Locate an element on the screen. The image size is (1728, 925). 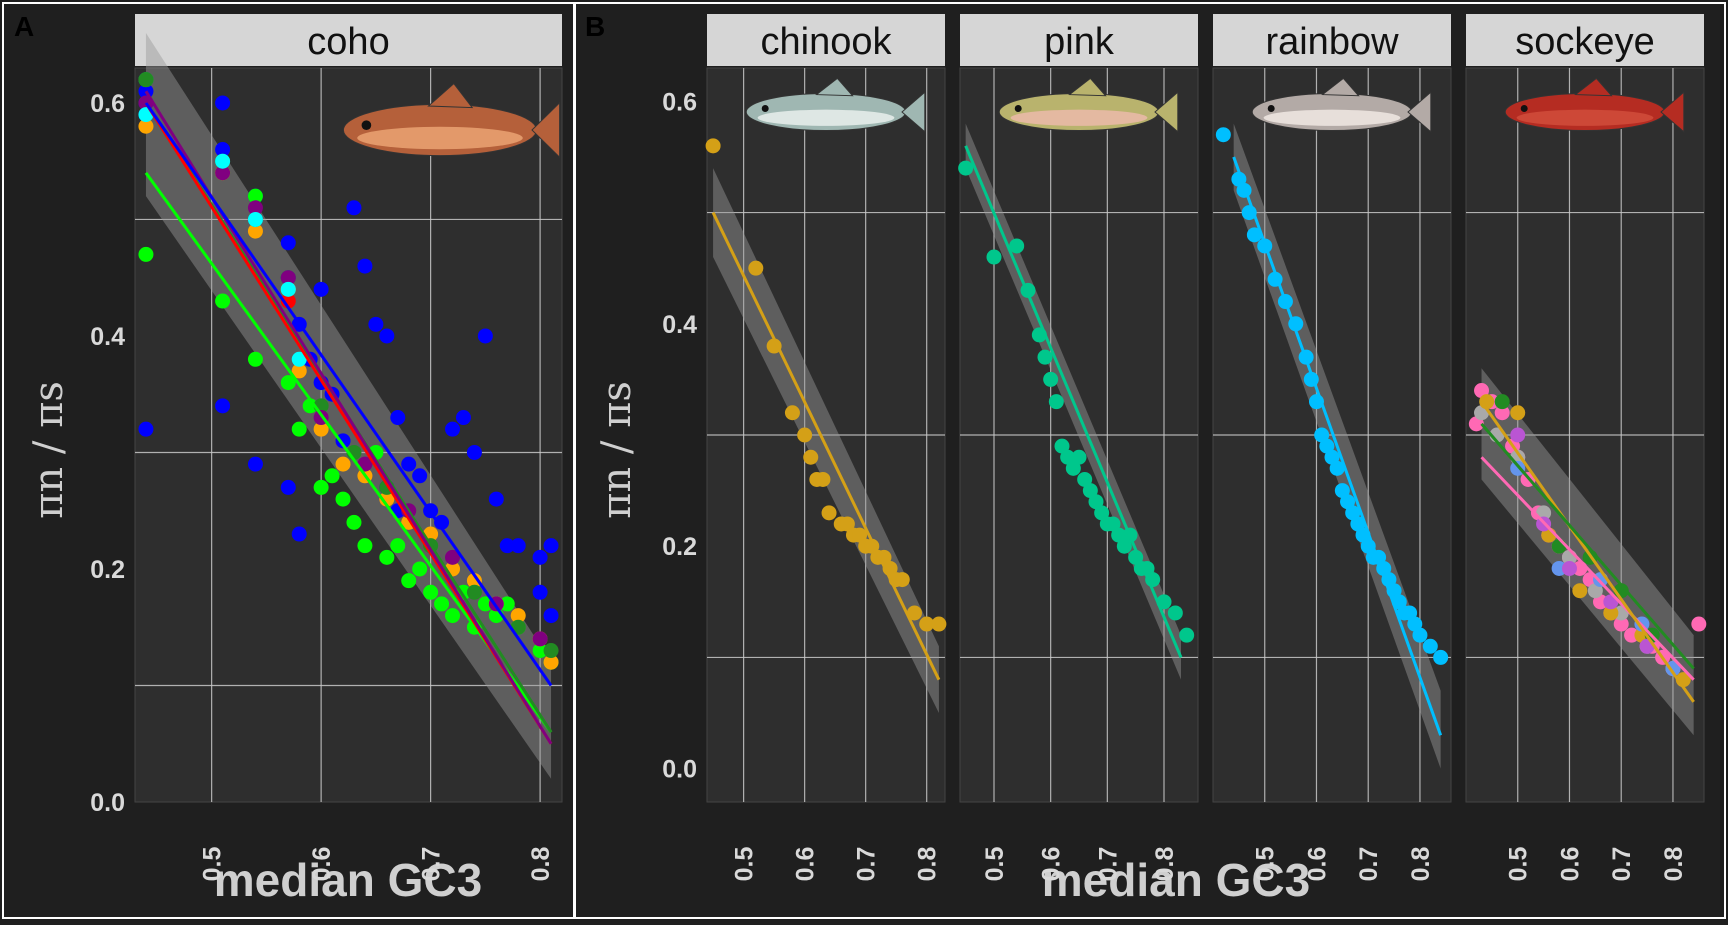
x-tick-label-coho: 0.8 is located at coordinates (541, 864).